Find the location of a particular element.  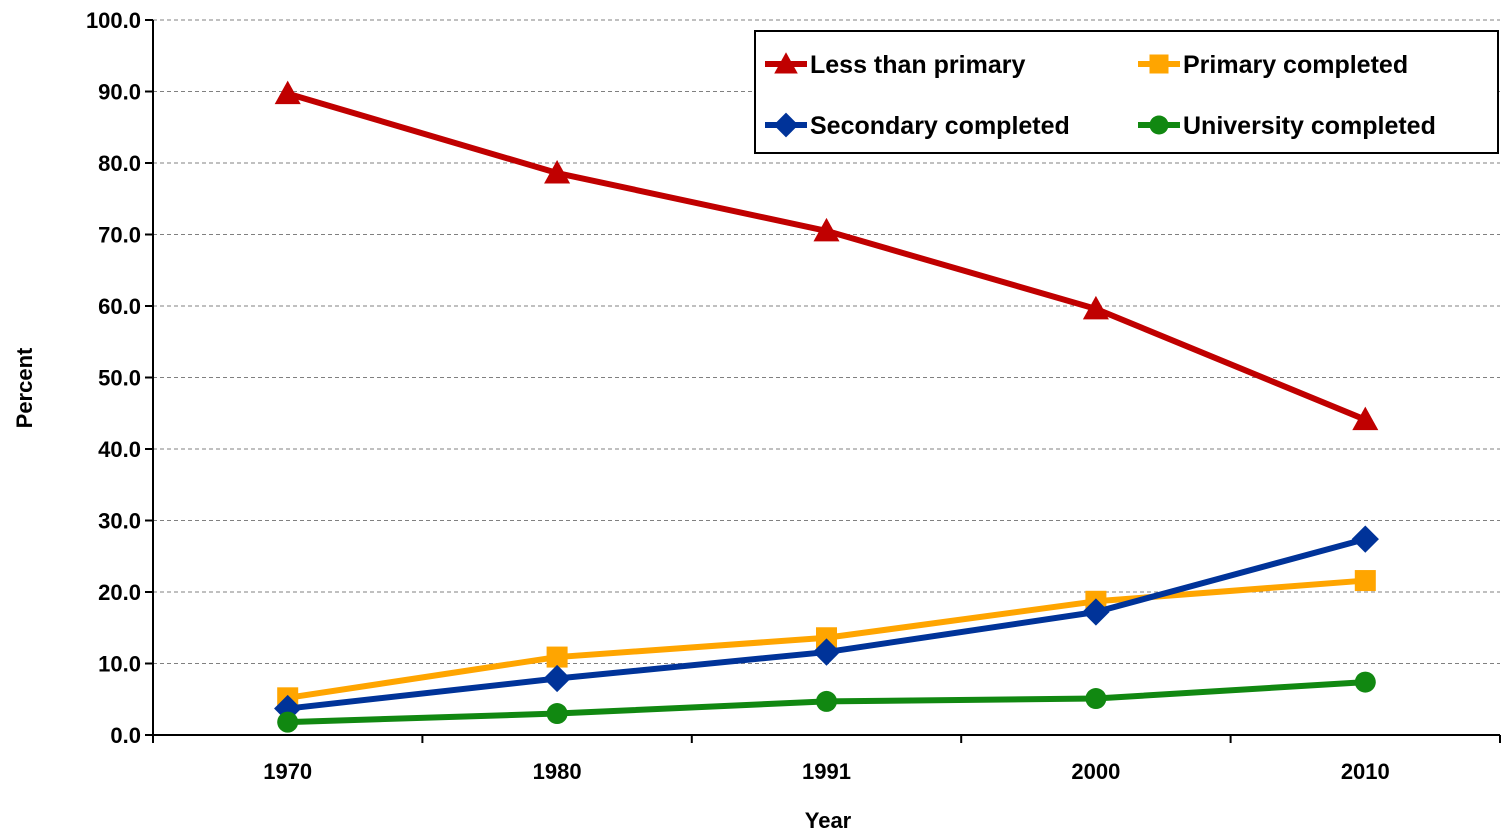

x-tick-label: 2000 is located at coordinates (1095, 771).